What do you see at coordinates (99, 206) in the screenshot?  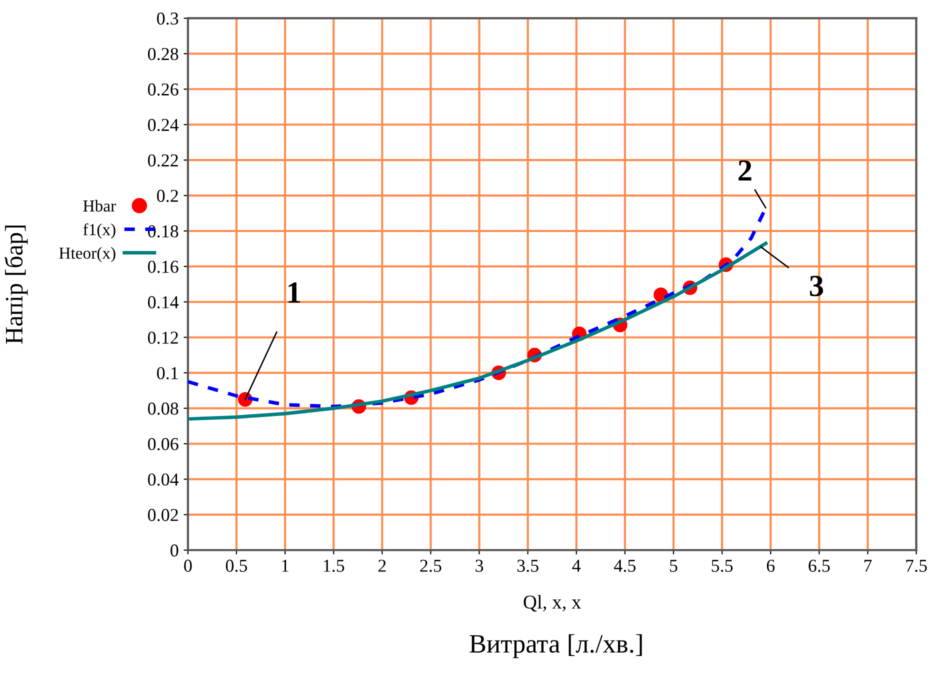 I see `legend-label: Hbar` at bounding box center [99, 206].